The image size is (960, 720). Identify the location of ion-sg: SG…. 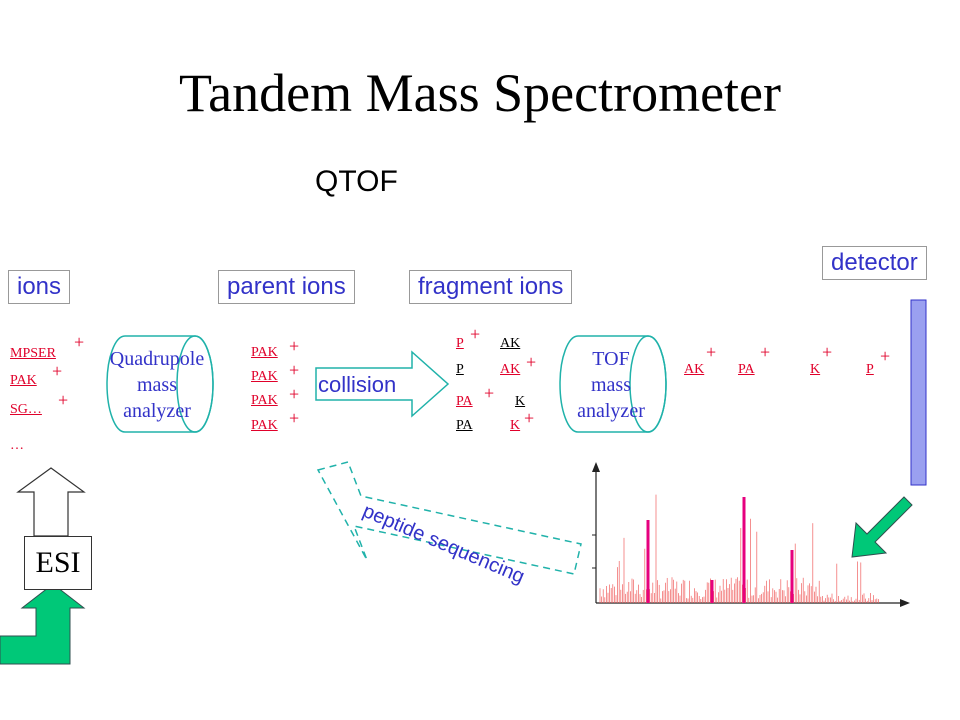
(26, 409).